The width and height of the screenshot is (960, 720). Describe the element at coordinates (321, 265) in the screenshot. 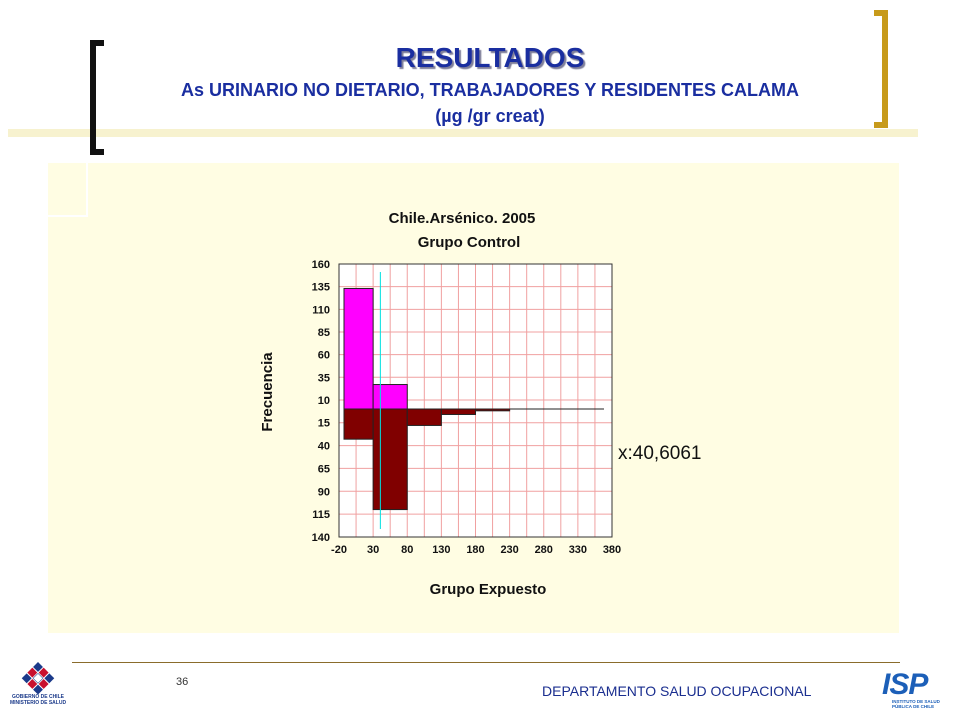

I see `y-tick-label: 160` at that location.